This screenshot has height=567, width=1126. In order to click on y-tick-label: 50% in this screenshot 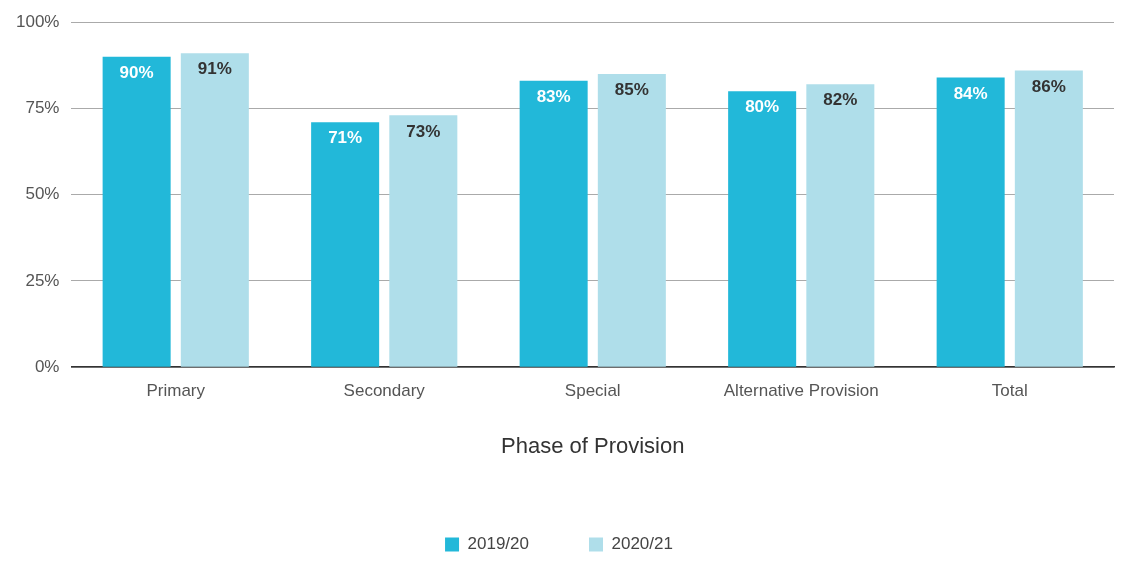, I will do `click(42, 194)`.